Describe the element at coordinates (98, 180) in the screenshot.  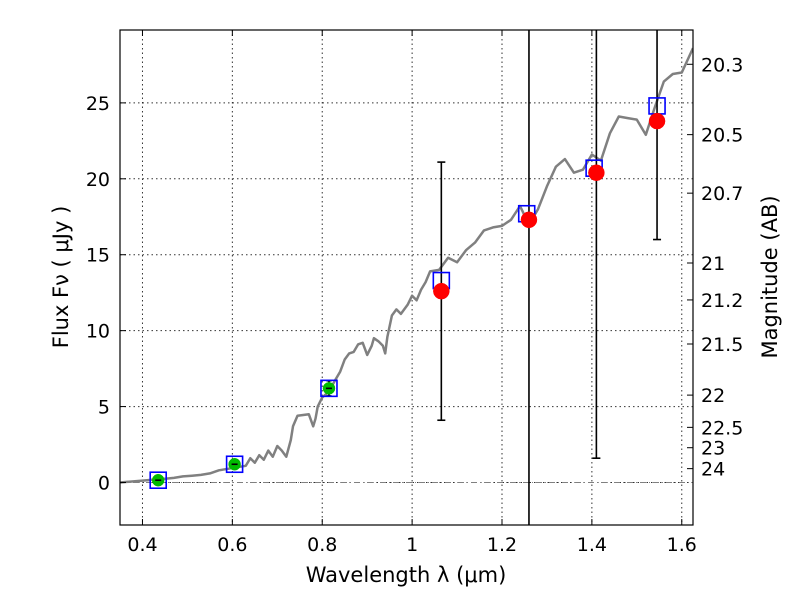
I see `y-tick-label: 20` at that location.